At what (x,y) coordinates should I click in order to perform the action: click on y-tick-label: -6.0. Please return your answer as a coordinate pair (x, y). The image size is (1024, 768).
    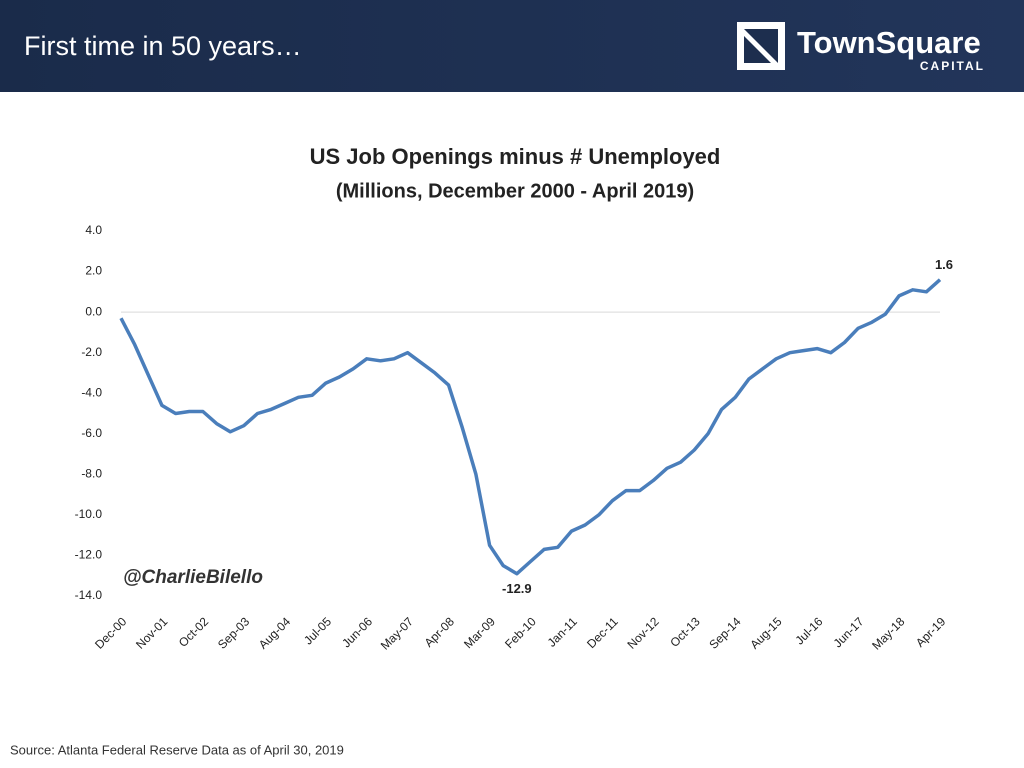
    Looking at the image, I should click on (91, 433).